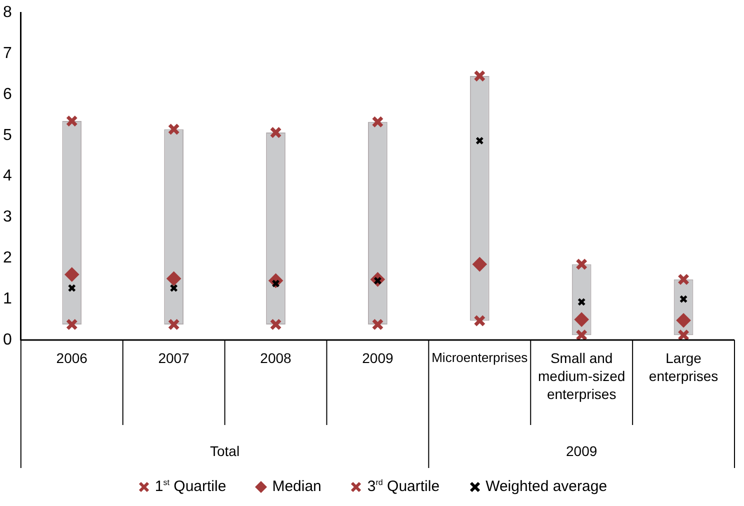 The image size is (744, 506). I want to click on legend-label: Median, so click(297, 486).